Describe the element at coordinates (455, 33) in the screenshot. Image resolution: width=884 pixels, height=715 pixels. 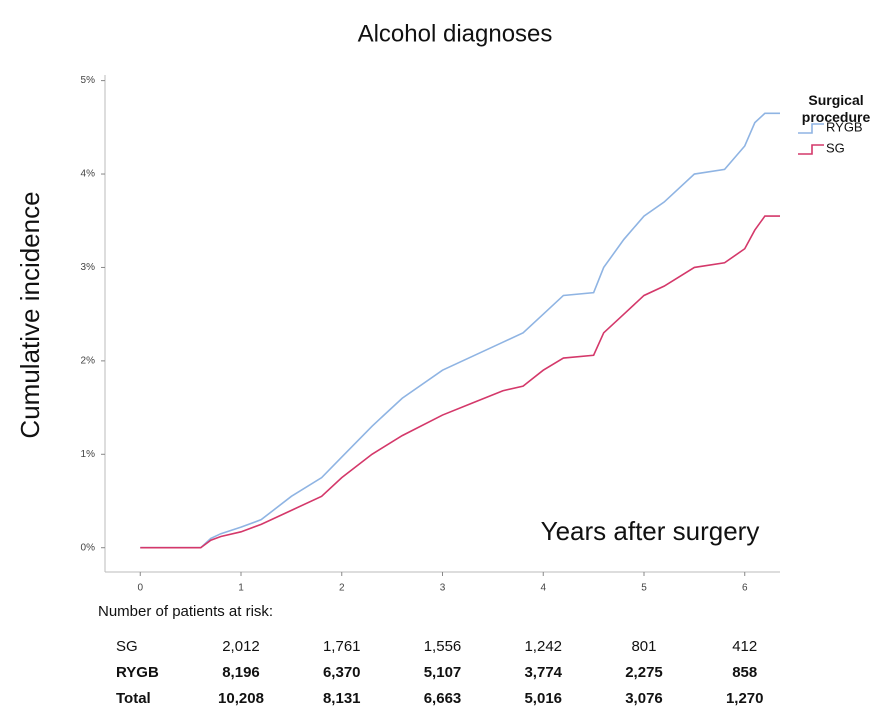
I see `chart-title: Alcohol diagnoses` at that location.